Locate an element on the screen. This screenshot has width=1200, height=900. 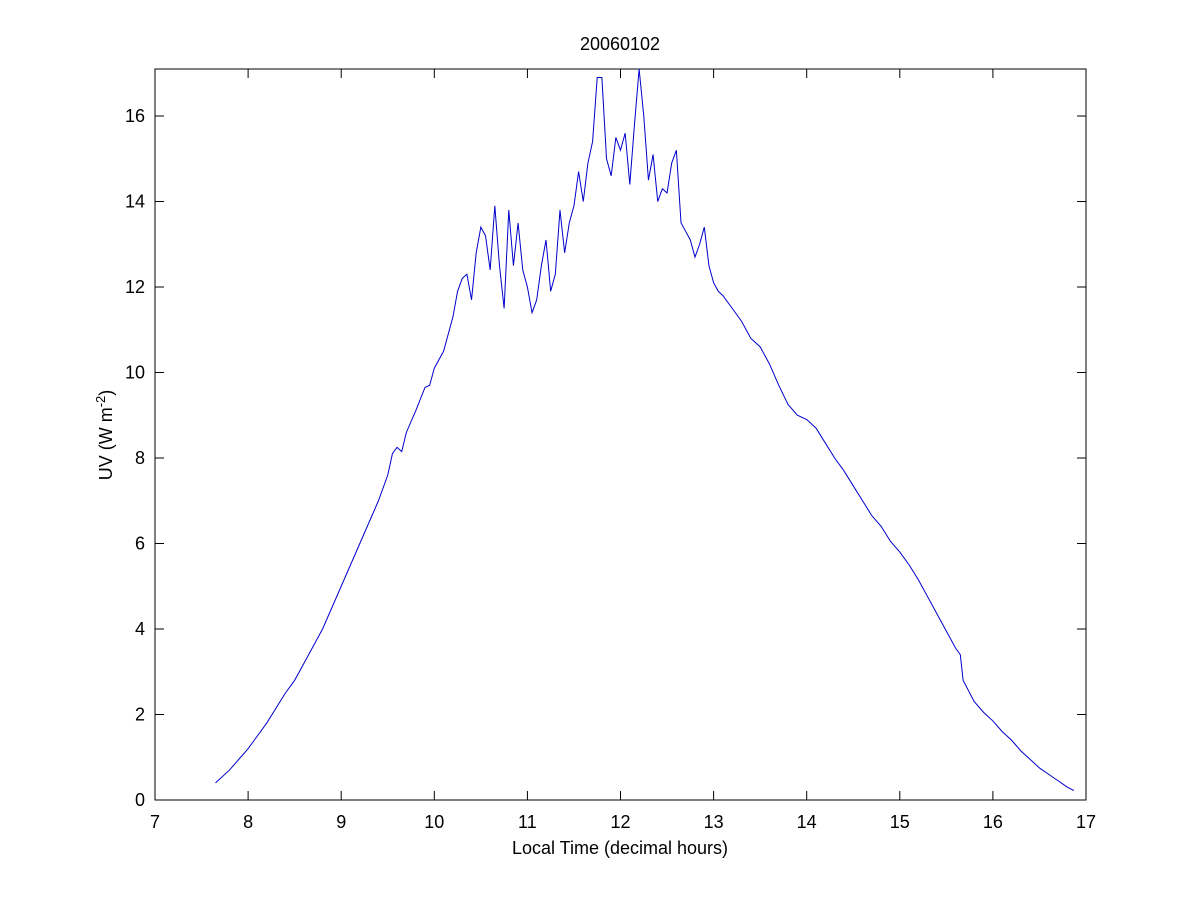
y-tick-label: 6 is located at coordinates (140, 544).